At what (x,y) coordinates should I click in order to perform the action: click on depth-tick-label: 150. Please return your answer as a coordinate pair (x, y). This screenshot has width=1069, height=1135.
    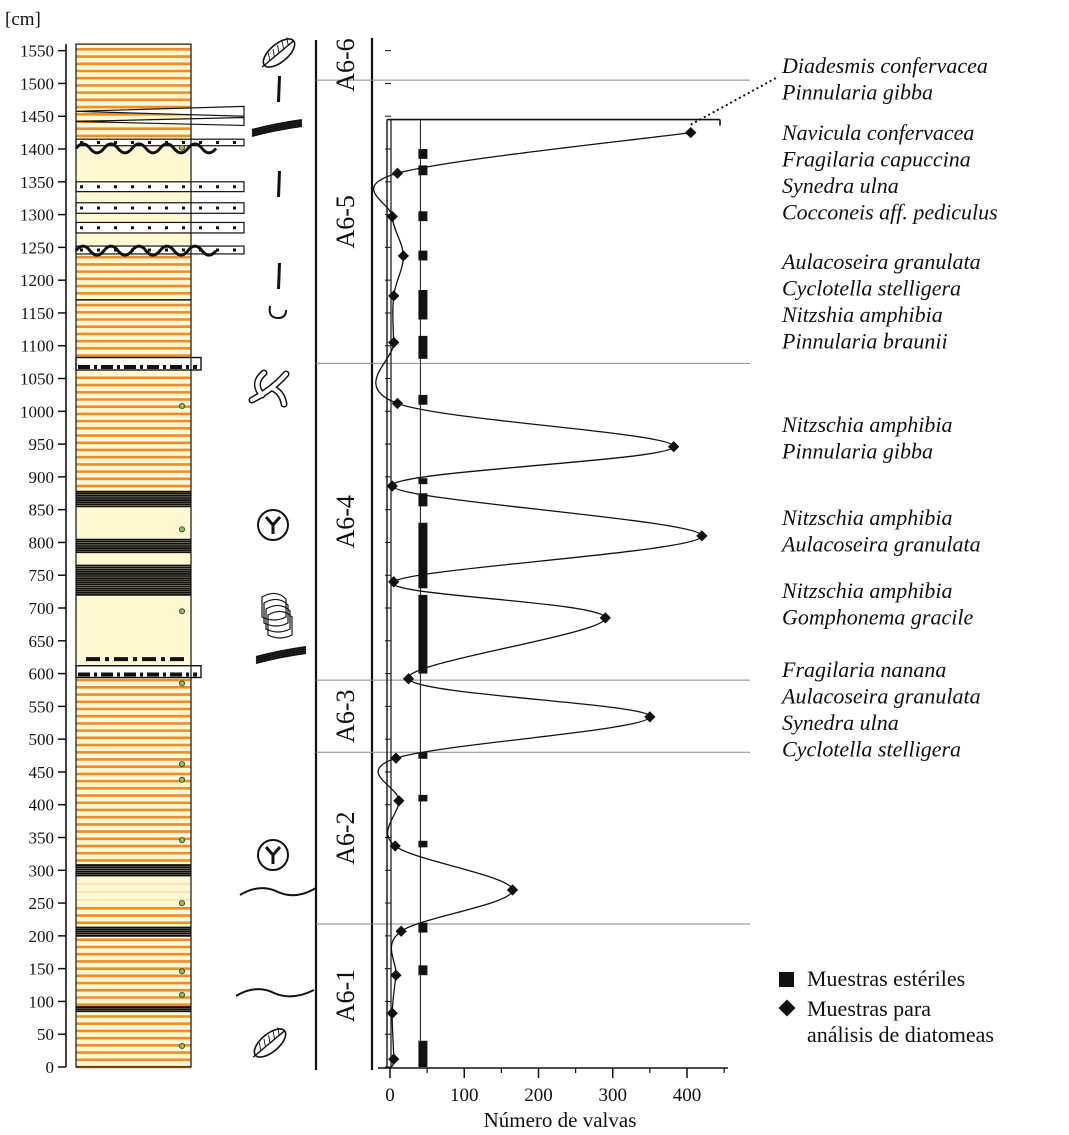
    Looking at the image, I should click on (42, 969).